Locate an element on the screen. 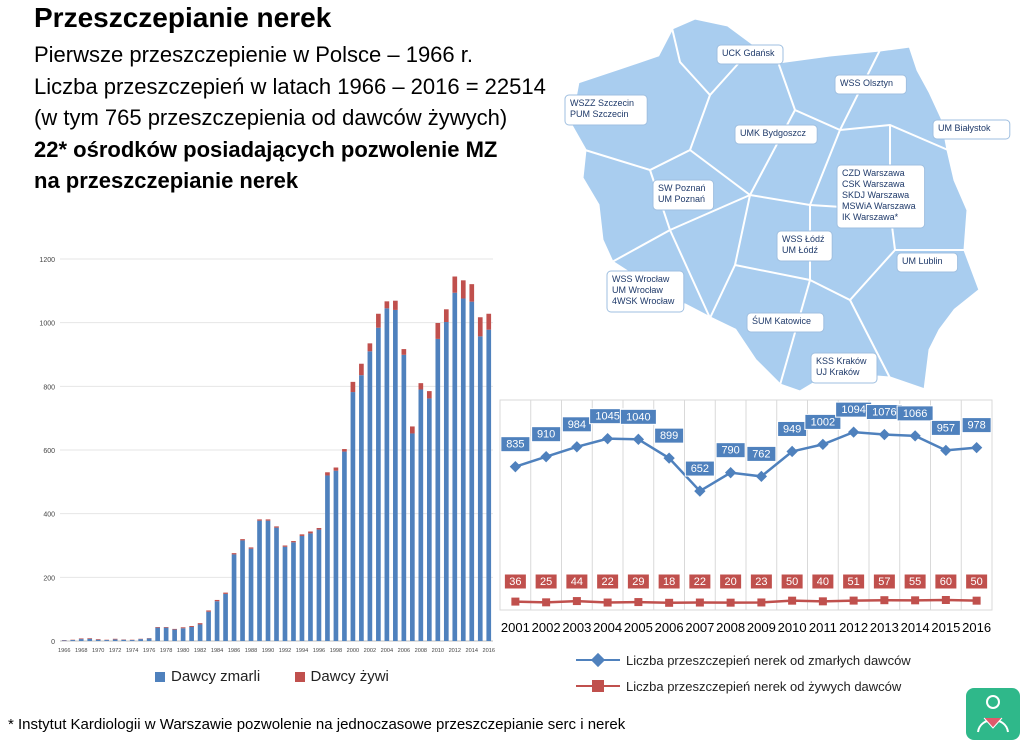 Image resolution: width=1024 pixels, height=743 pixels. data-label-text: 1076 is located at coordinates (884, 413).